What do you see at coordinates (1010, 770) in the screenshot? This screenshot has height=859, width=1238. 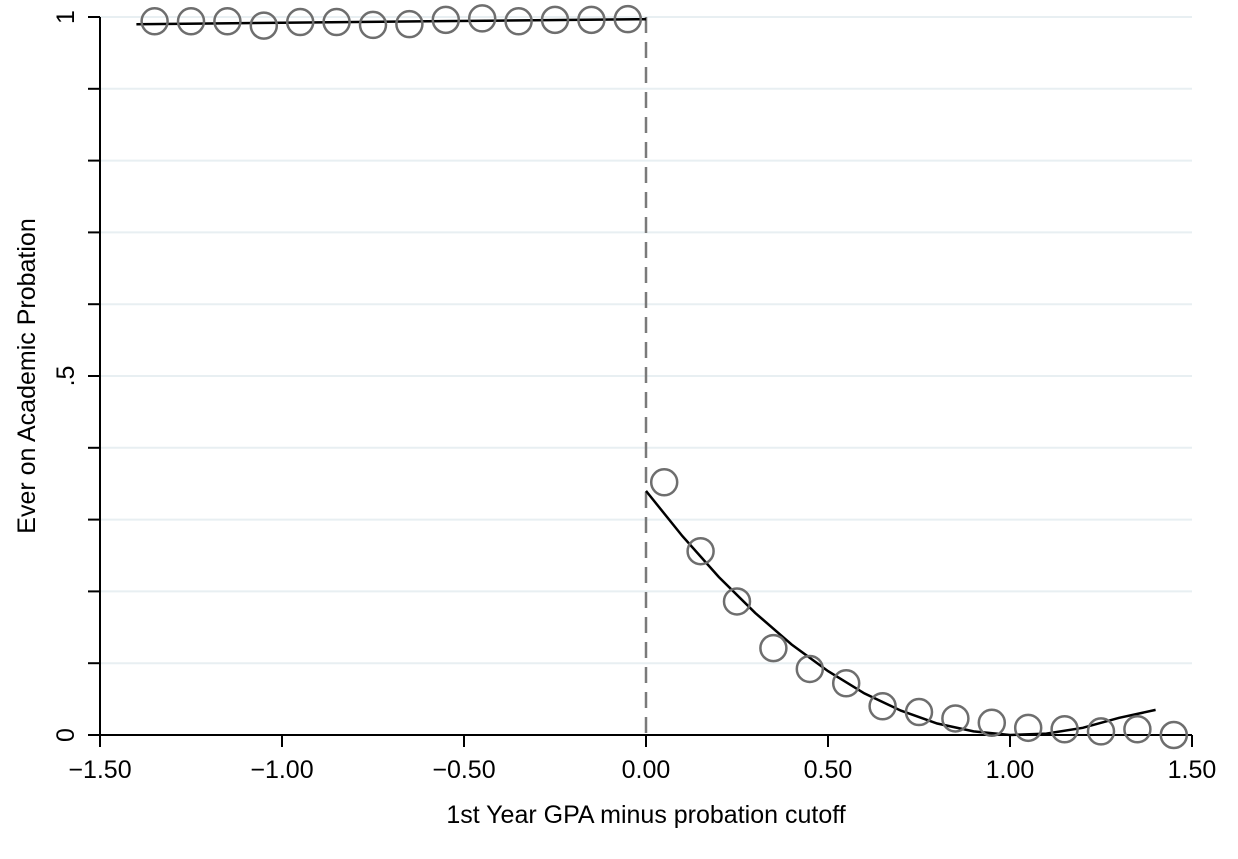 I see `x-tick-label: 1.00` at bounding box center [1010, 770].